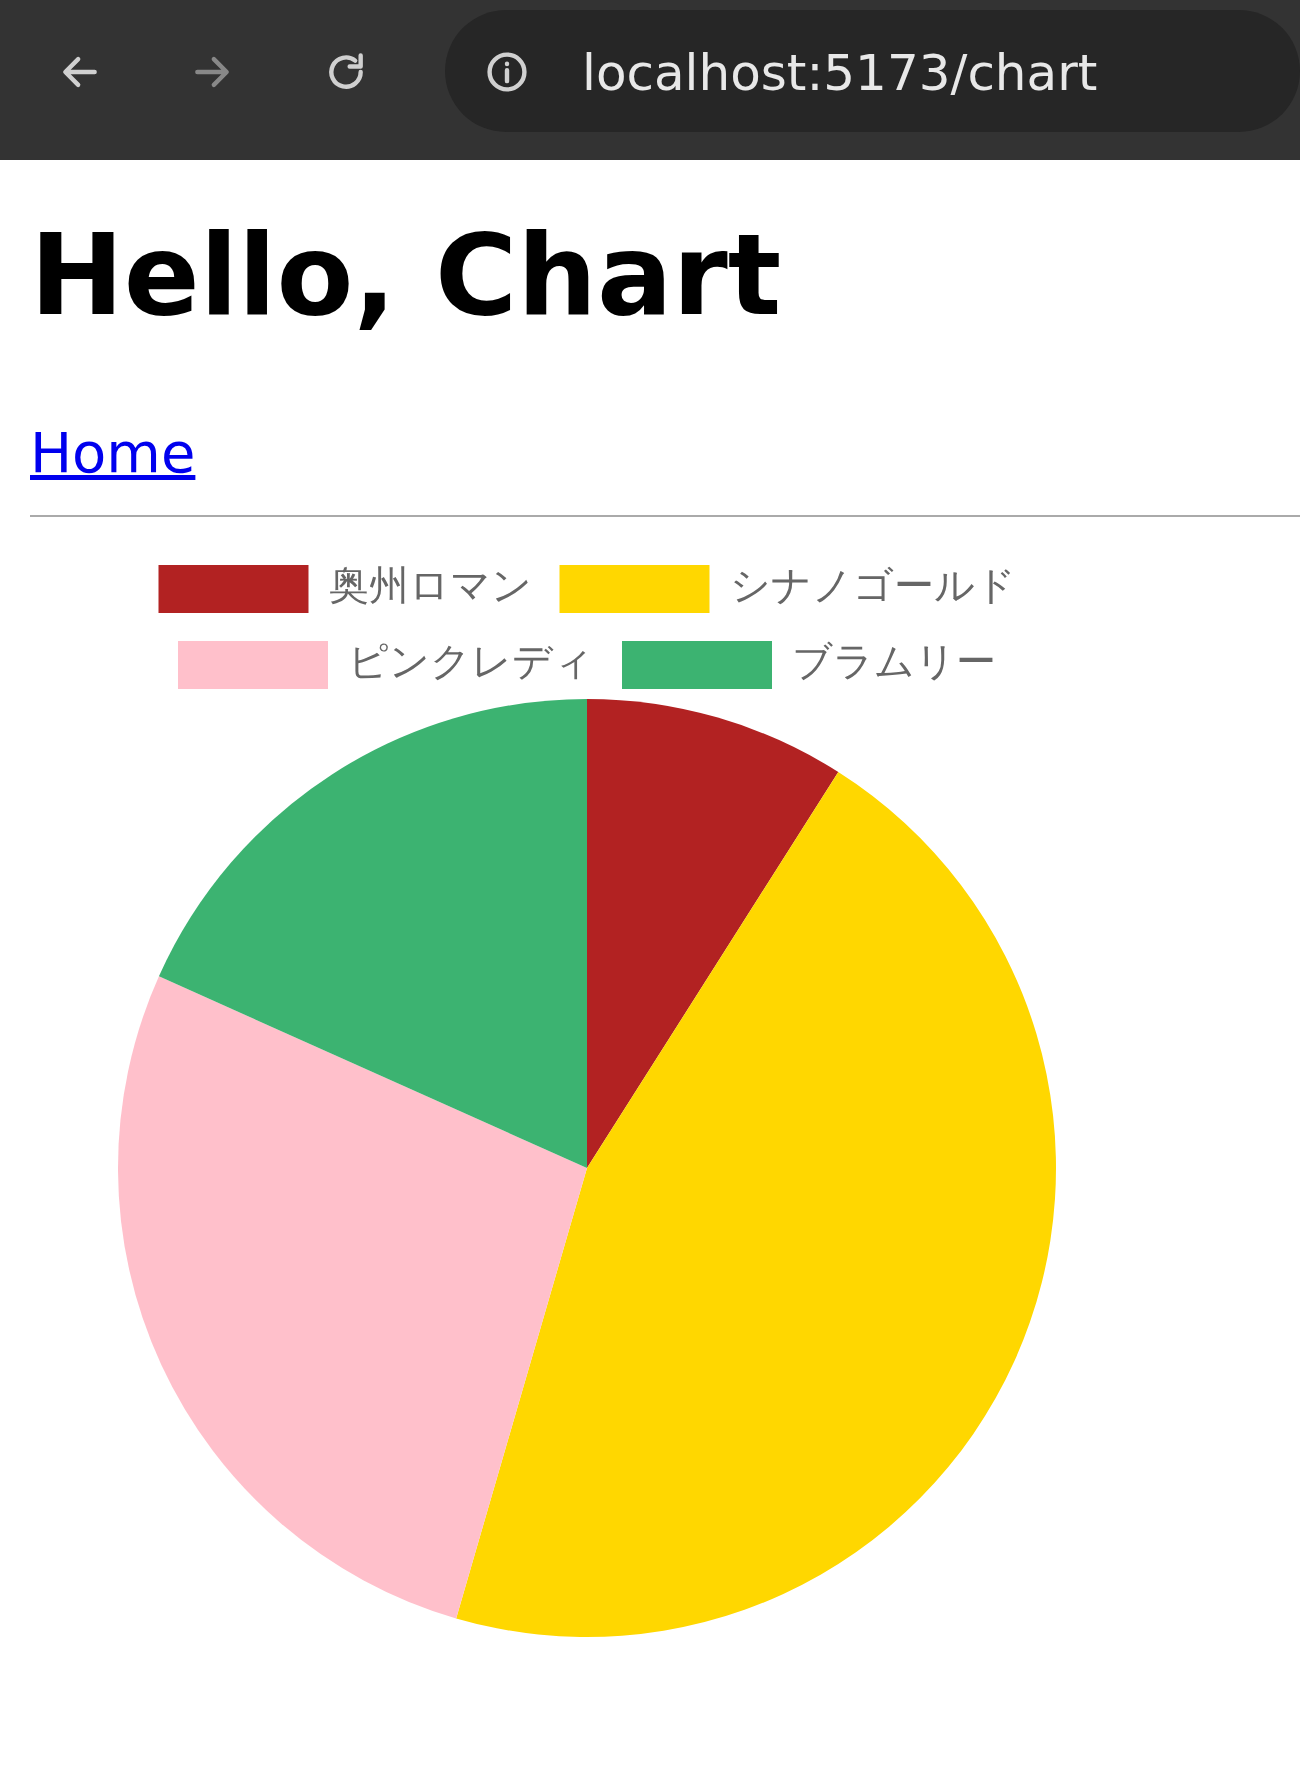 This screenshot has width=1300, height=1786. I want to click on legend-label: ピンクレディ, so click(471, 661).